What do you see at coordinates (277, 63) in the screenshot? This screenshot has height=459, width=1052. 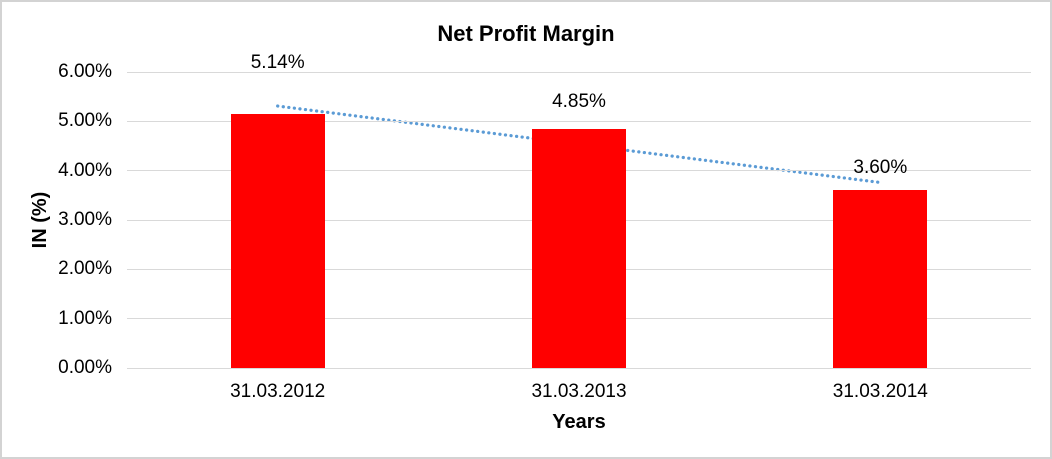 I see `data-label: 5.14%` at bounding box center [277, 63].